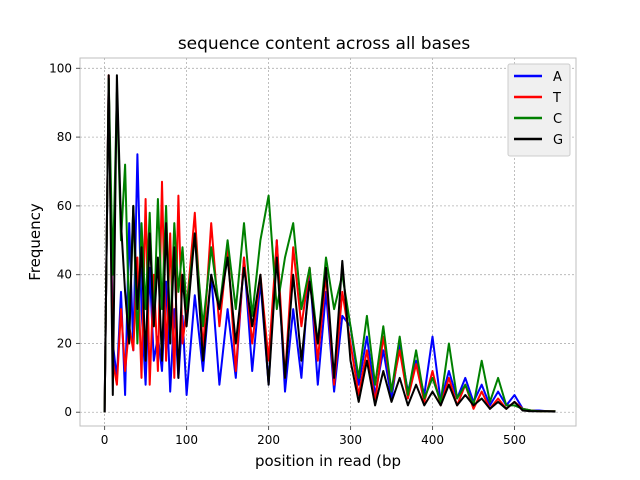 This screenshot has height=480, width=640. What do you see at coordinates (64, 343) in the screenshot?
I see `y-tick-label: 20` at bounding box center [64, 343].